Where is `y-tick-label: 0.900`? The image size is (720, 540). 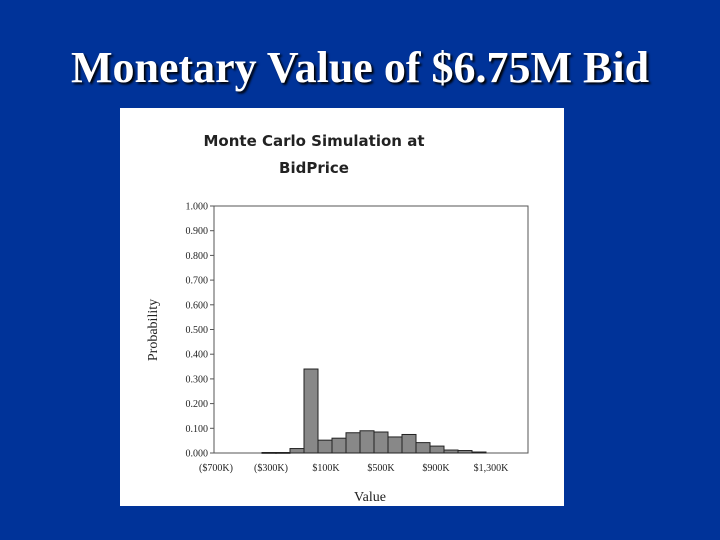 y-tick-label: 0.900 is located at coordinates (197, 231).